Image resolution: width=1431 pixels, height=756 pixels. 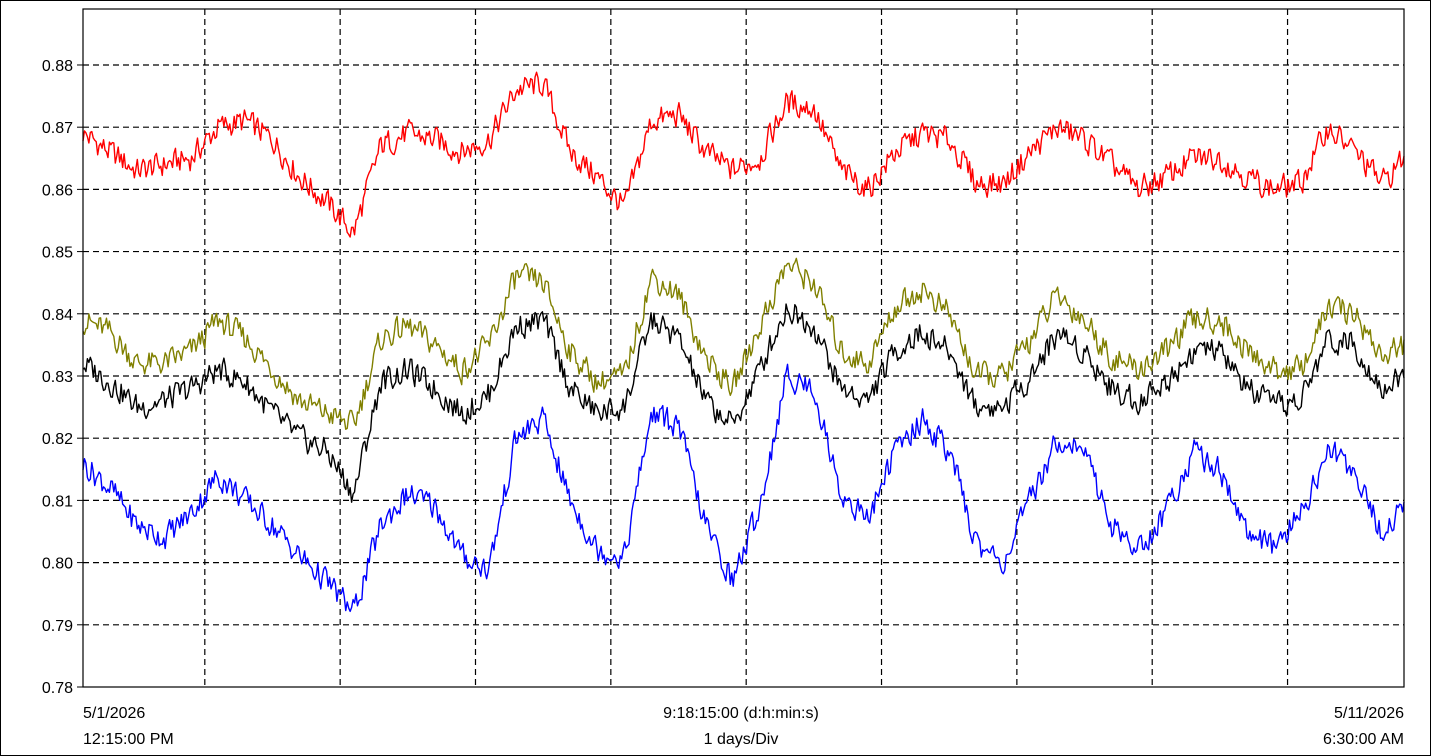 What do you see at coordinates (57, 439) in the screenshot?
I see `y-tick-label: 0.82` at bounding box center [57, 439].